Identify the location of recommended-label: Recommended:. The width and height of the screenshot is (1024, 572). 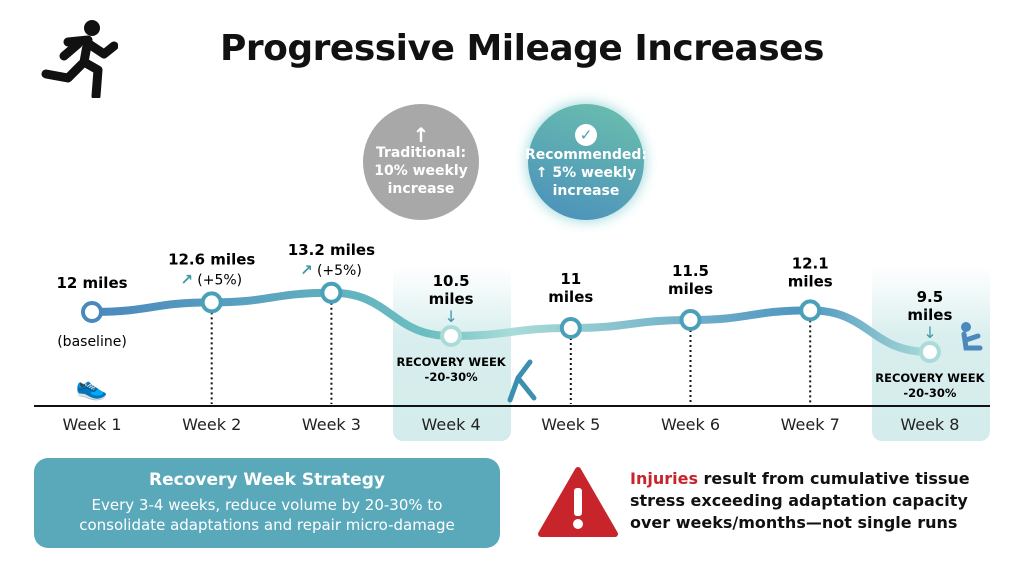
(586, 155).